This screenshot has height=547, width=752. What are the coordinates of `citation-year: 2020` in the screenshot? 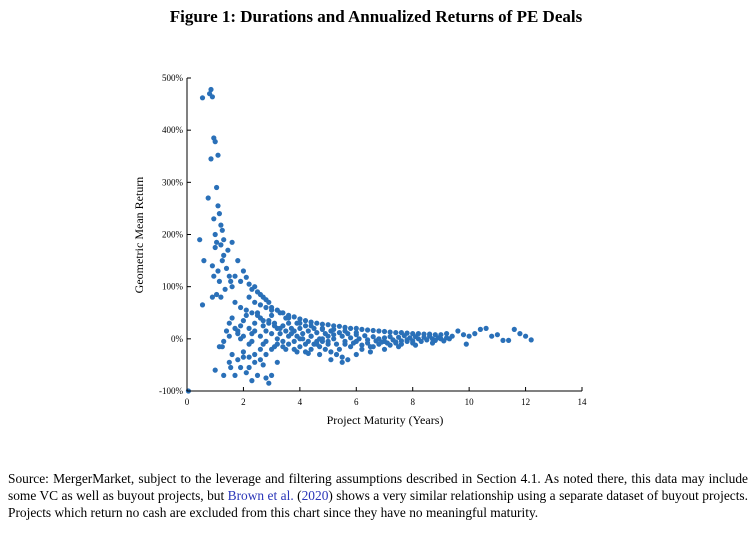 It's located at (315, 495).